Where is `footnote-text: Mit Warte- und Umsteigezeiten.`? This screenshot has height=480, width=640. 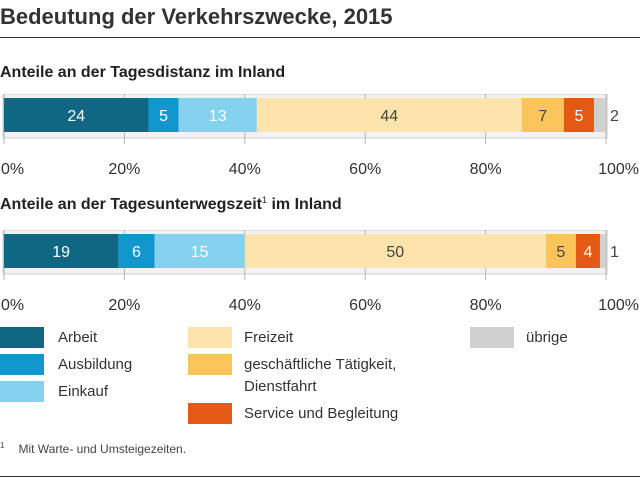 footnote-text: Mit Warte- und Umsteigezeiten. is located at coordinates (102, 449).